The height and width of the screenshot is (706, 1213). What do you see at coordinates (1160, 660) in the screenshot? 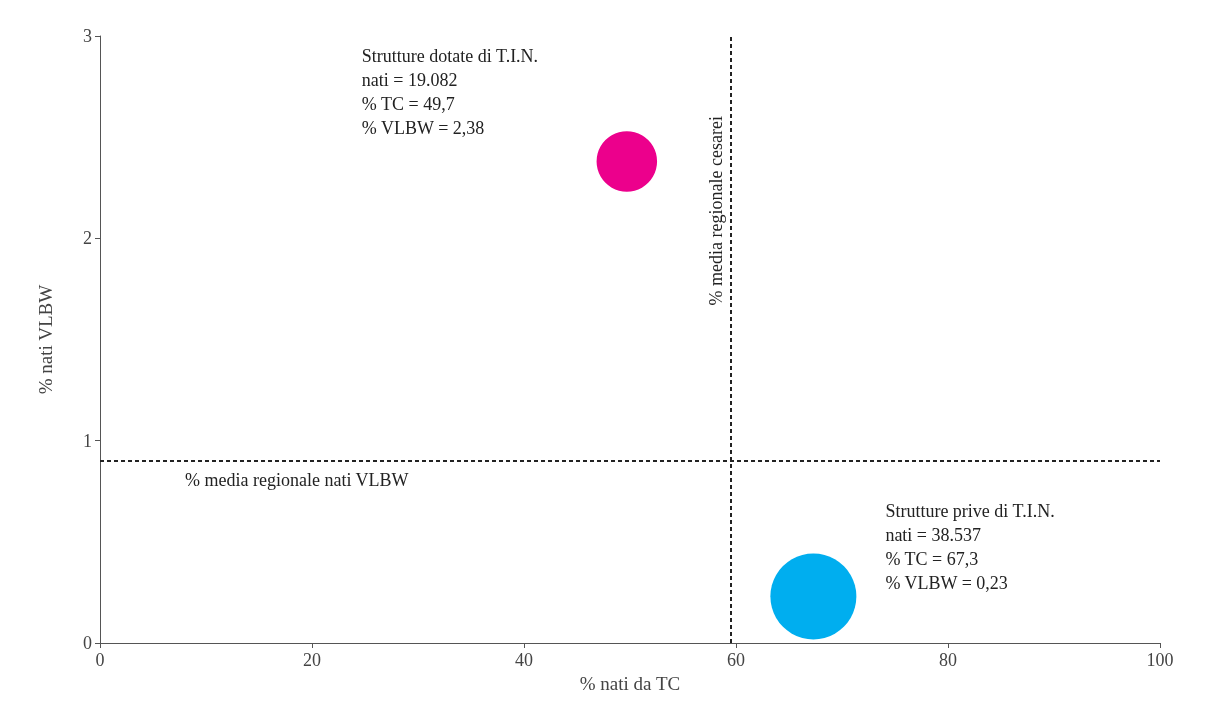
I see `x-tick-label: 100` at bounding box center [1160, 660].